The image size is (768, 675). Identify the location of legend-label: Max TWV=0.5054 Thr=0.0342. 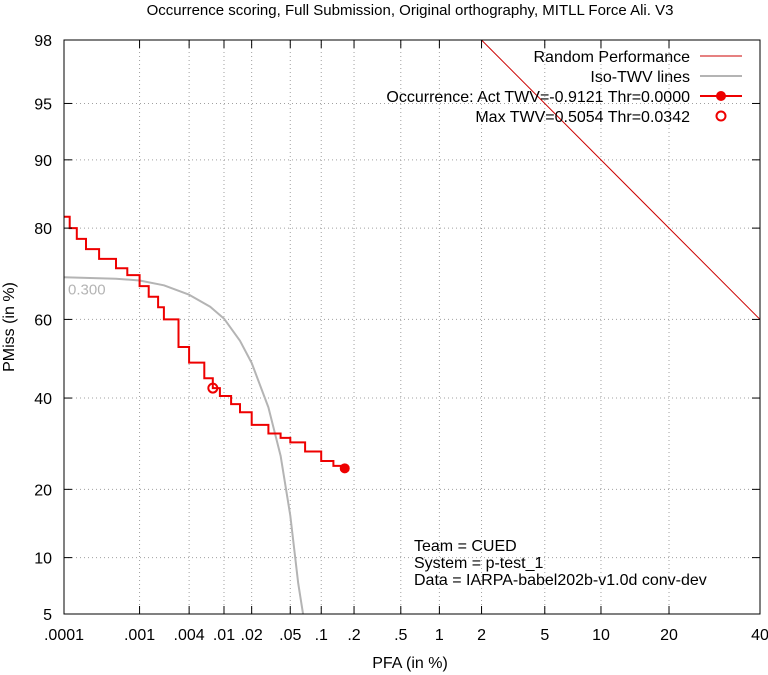
(582, 117).